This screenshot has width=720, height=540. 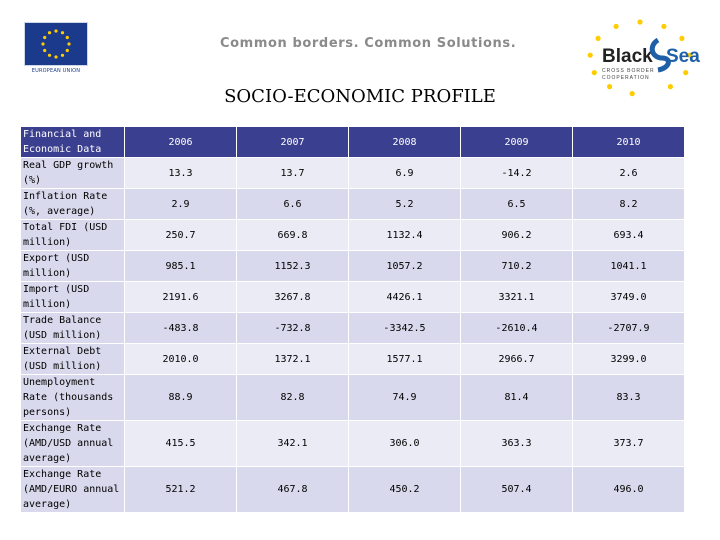 I want to click on eu-logo: EUROPEAN UNION, so click(x=56, y=48).